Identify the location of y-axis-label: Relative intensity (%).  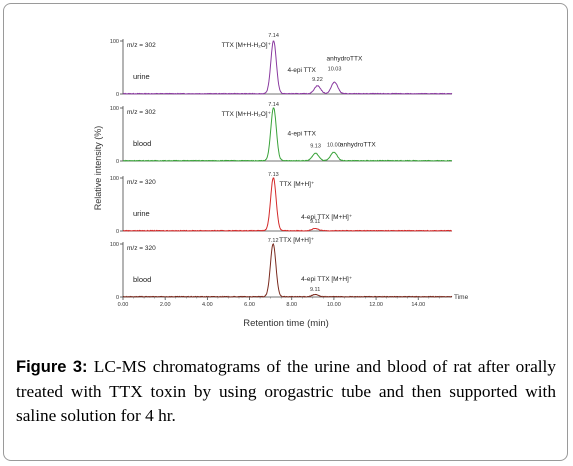
(98, 168).